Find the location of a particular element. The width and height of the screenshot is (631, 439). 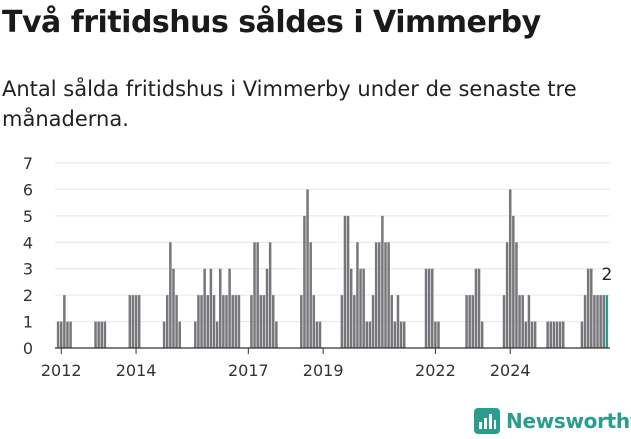

y-tick-label: 5 is located at coordinates (28, 216).